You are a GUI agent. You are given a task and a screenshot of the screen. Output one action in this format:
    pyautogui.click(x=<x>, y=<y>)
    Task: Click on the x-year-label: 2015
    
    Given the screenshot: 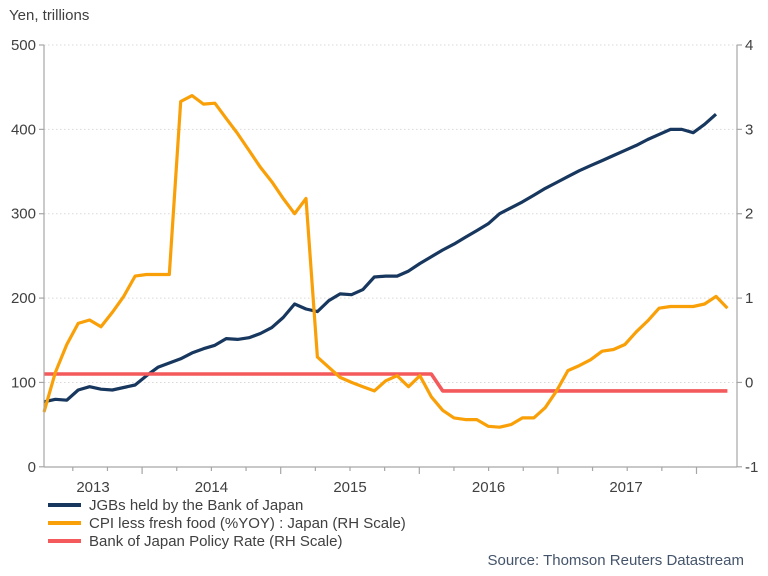 What is the action you would take?
    pyautogui.click(x=349, y=487)
    